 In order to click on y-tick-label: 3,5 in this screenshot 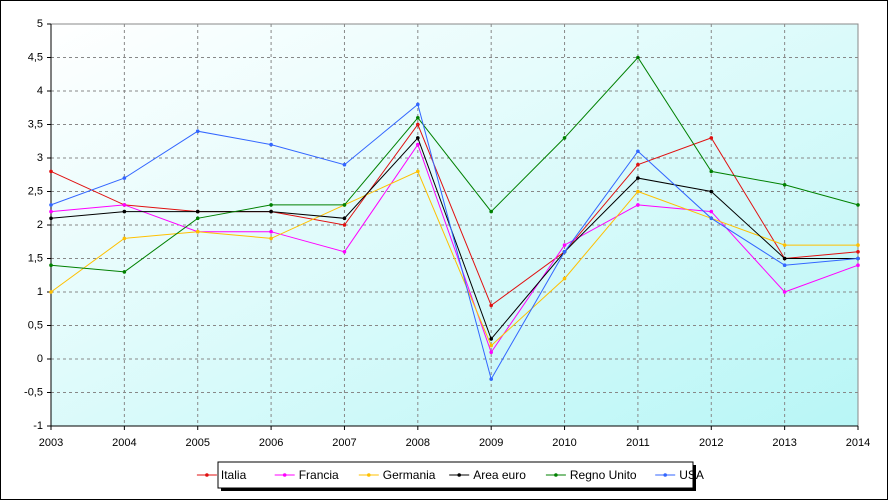, I will do `click(35, 124)`.